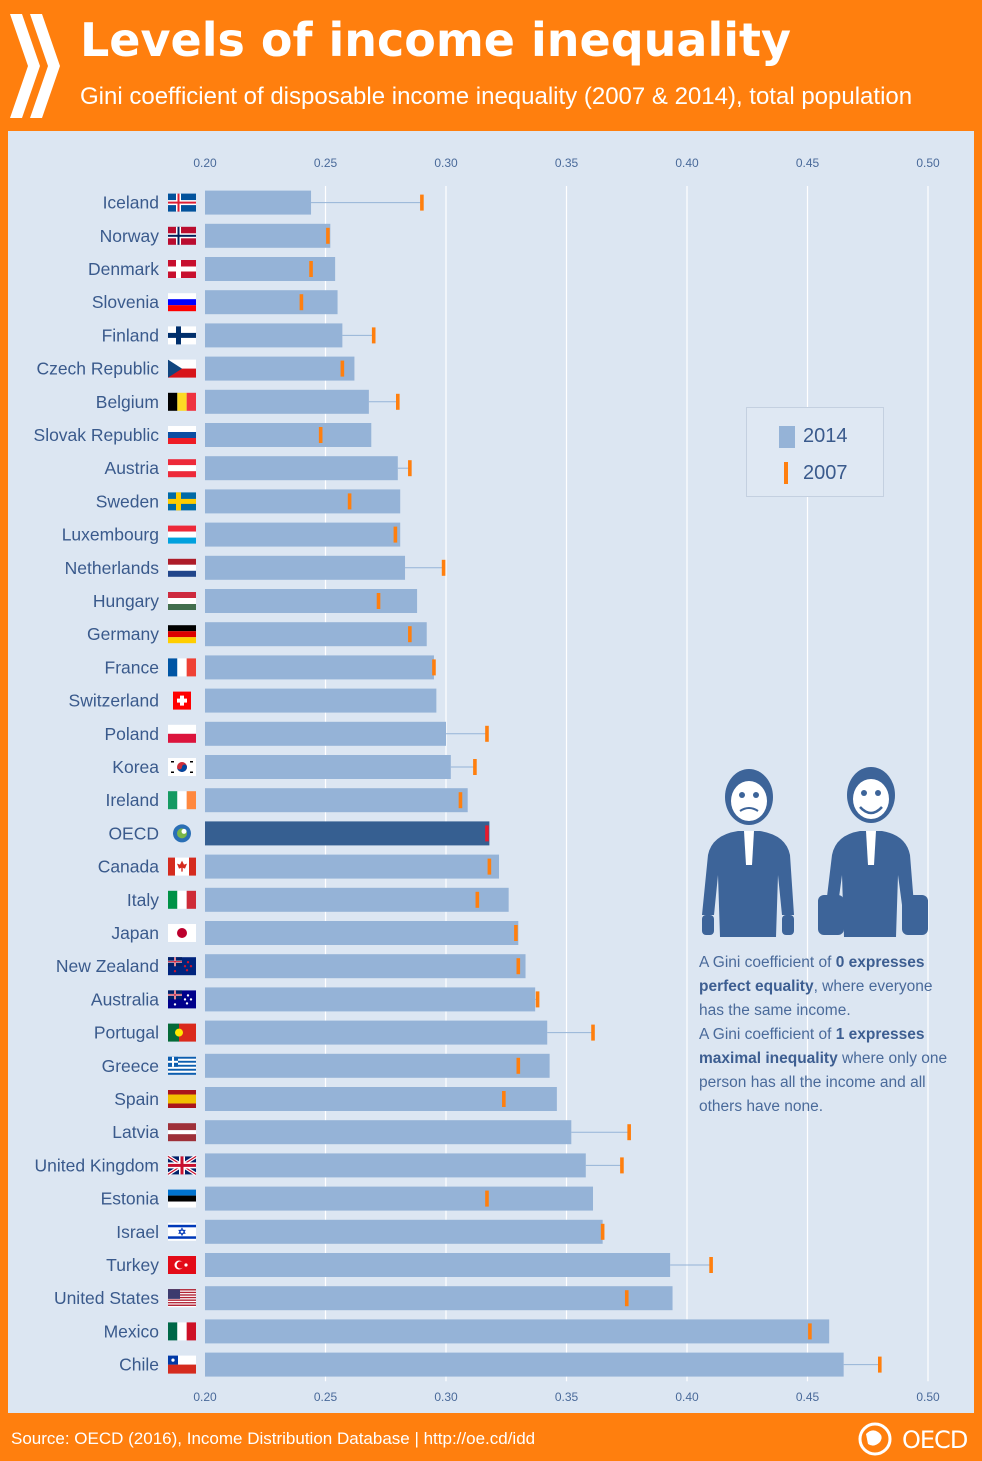 The height and width of the screenshot is (1461, 982). Describe the element at coordinates (326, 1397) in the screenshot. I see `tick-label-bottom: 0.25` at that location.